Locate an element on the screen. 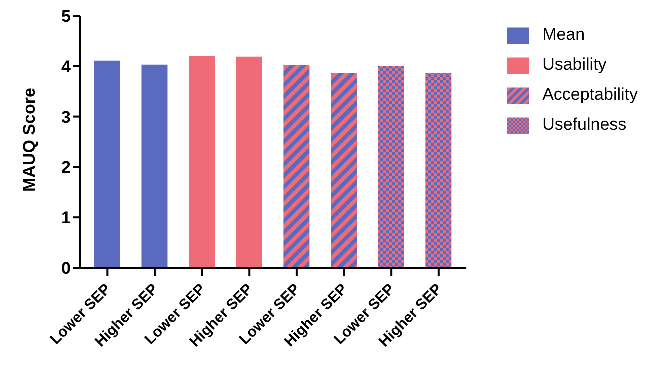 Image resolution: width=669 pixels, height=373 pixels. legend-label: Mean is located at coordinates (564, 34).